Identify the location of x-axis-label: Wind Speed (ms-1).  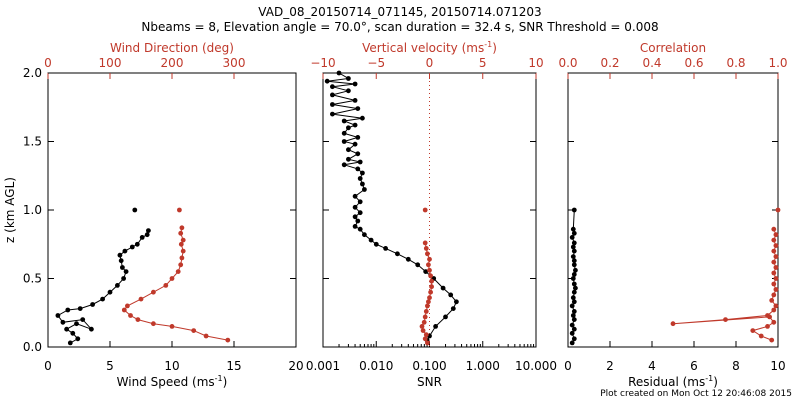
(172, 381).